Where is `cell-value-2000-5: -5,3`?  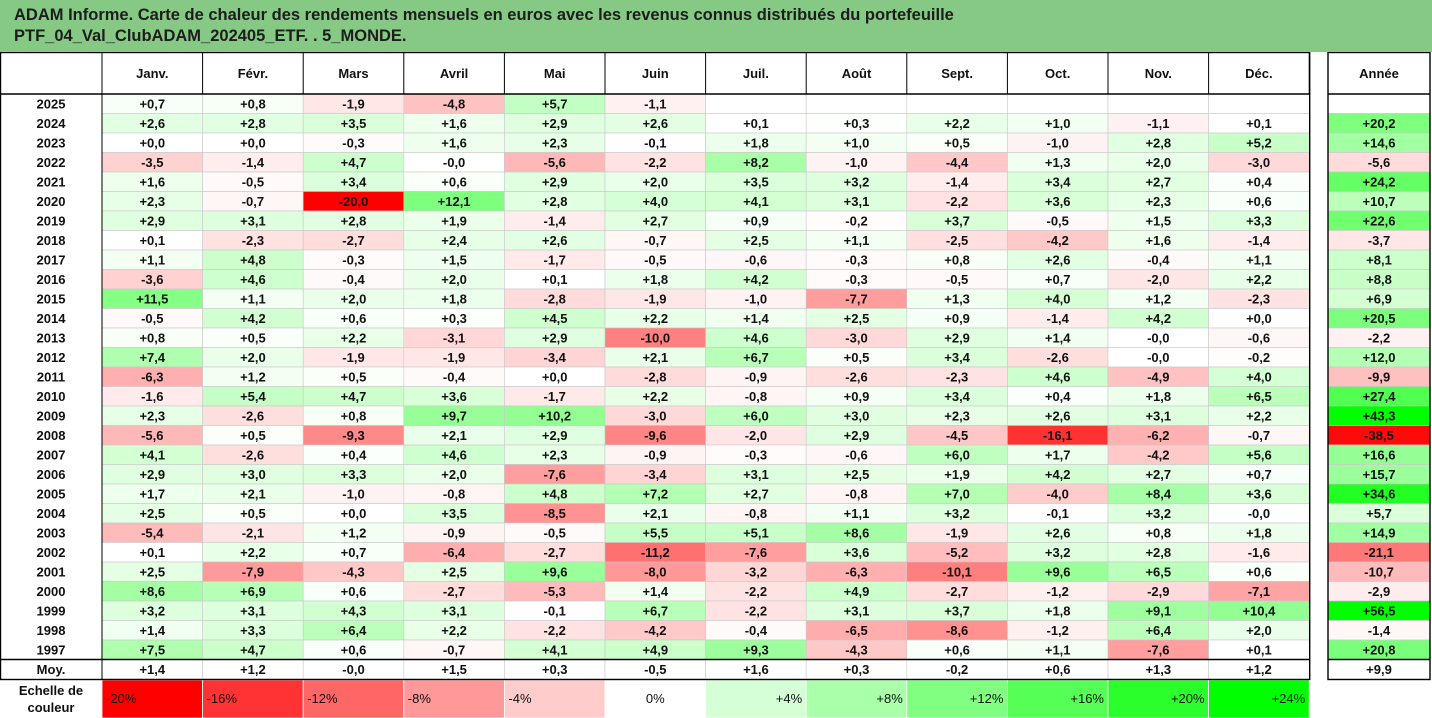 cell-value-2000-5: -5,3 is located at coordinates (554, 591).